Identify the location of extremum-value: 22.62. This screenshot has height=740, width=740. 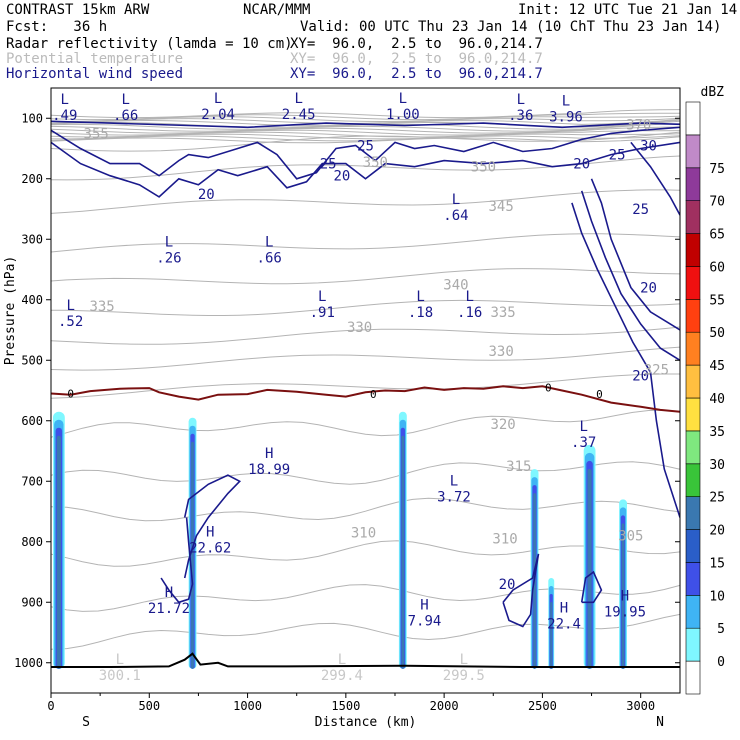
(210, 549).